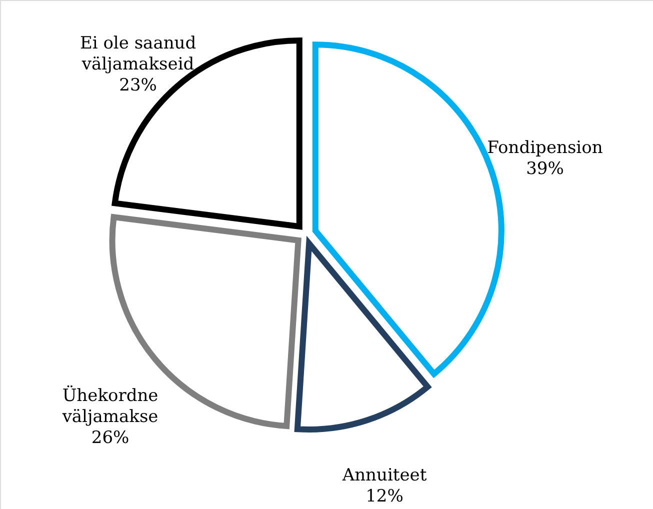  I want to click on slice-label: Ei ole saanud väljamakseid, so click(138, 53).